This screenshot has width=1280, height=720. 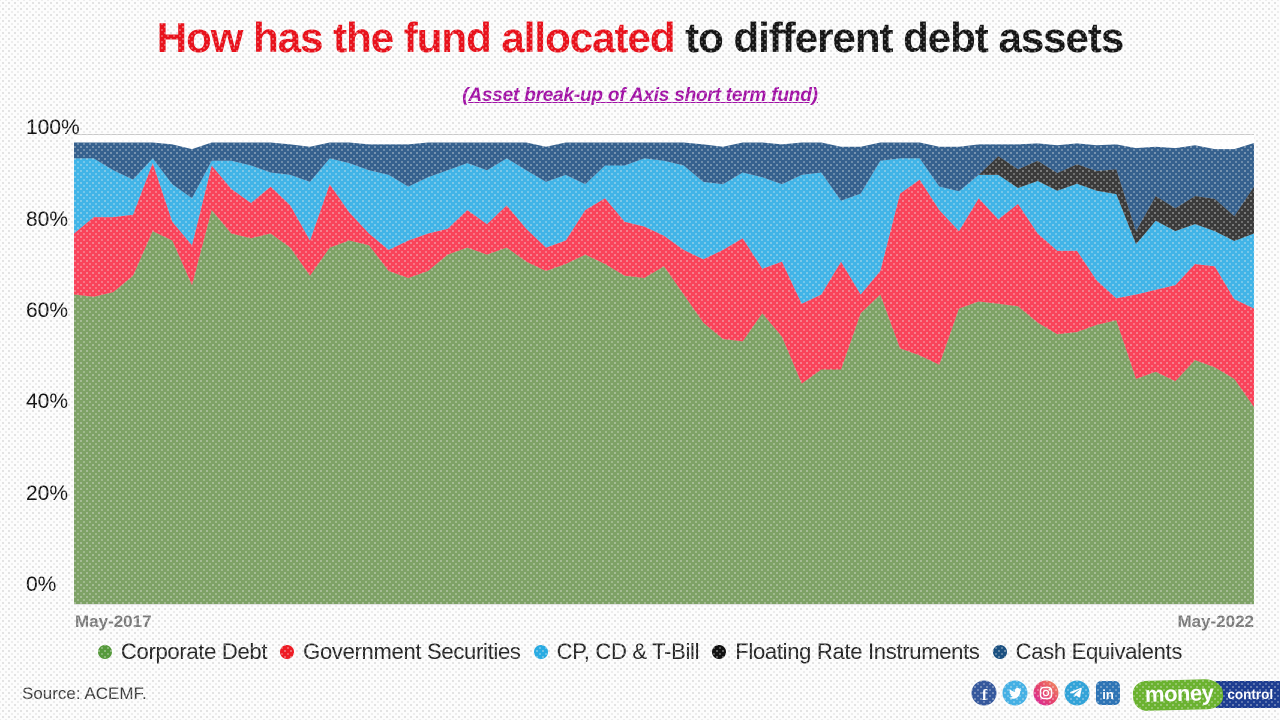 I want to click on x-tick-start: May-2017, so click(x=113, y=621).